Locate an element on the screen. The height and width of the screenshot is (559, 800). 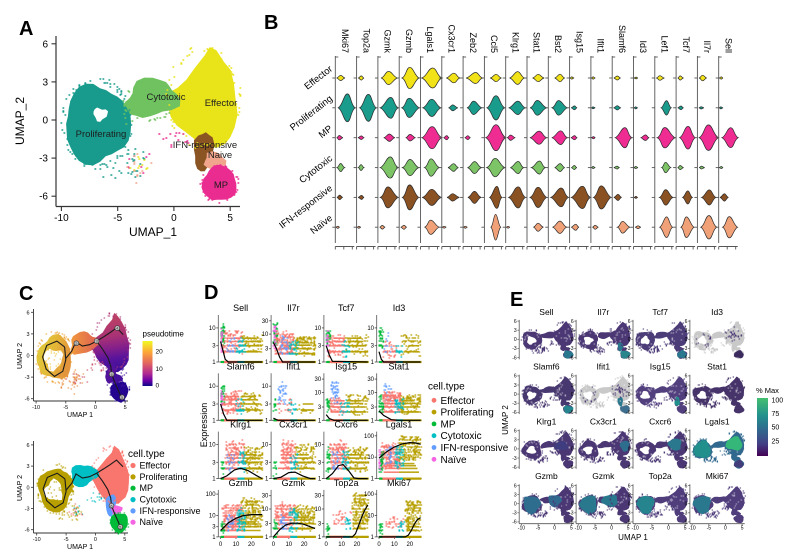
svg-text: Tcf7 is located at coordinates (686, 44).